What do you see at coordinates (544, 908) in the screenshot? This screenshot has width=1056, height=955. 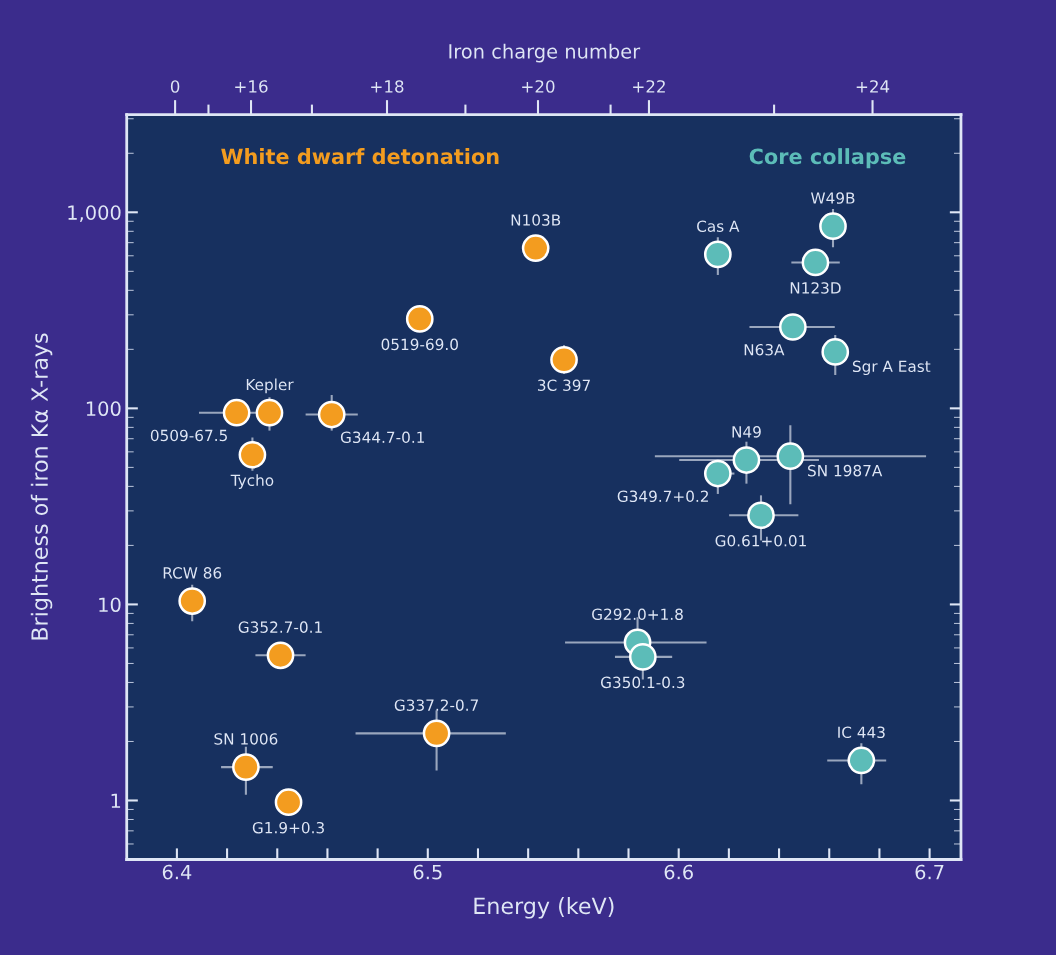 I see `x-axis-title: Energy (keV)` at bounding box center [544, 908].